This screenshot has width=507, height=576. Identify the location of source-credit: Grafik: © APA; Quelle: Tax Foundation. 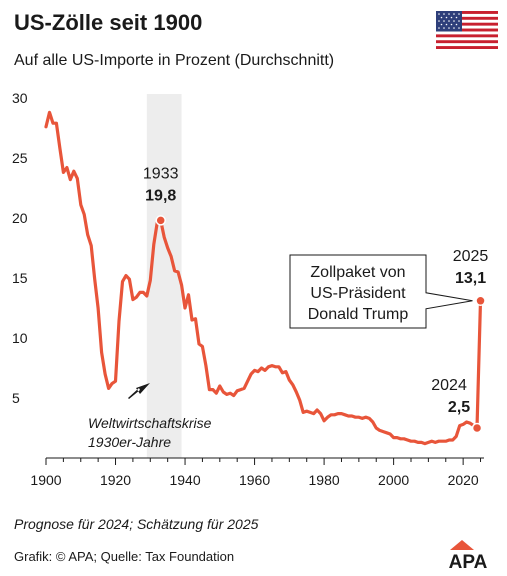
(124, 556).